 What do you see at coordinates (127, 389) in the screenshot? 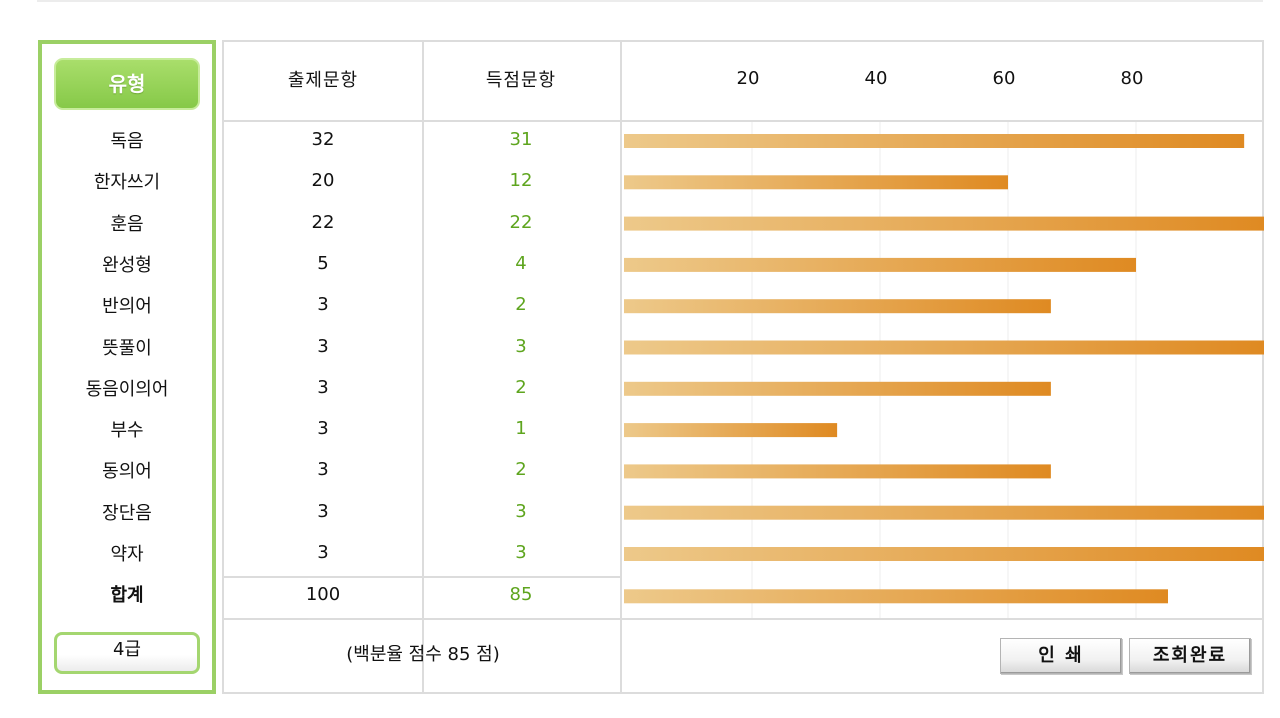
I see `type-label: 동음이의어` at bounding box center [127, 389].